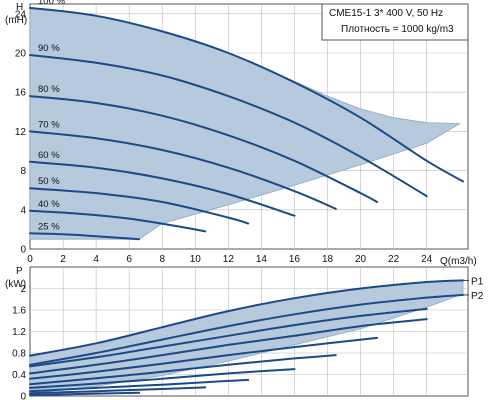 The width and height of the screenshot is (500, 400). Describe the element at coordinates (49, 181) in the screenshot. I see `speed-percentage-label: 50 %` at that location.